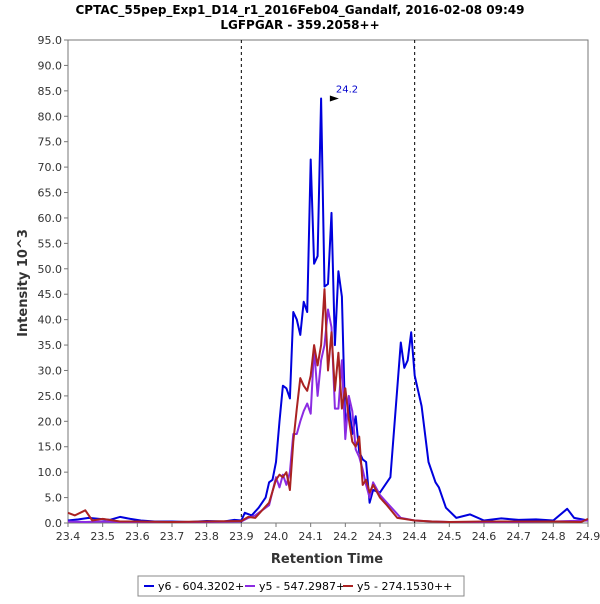  What do you see at coordinates (50, 294) in the screenshot?
I see `y-tick-label: 45.0` at bounding box center [50, 294].